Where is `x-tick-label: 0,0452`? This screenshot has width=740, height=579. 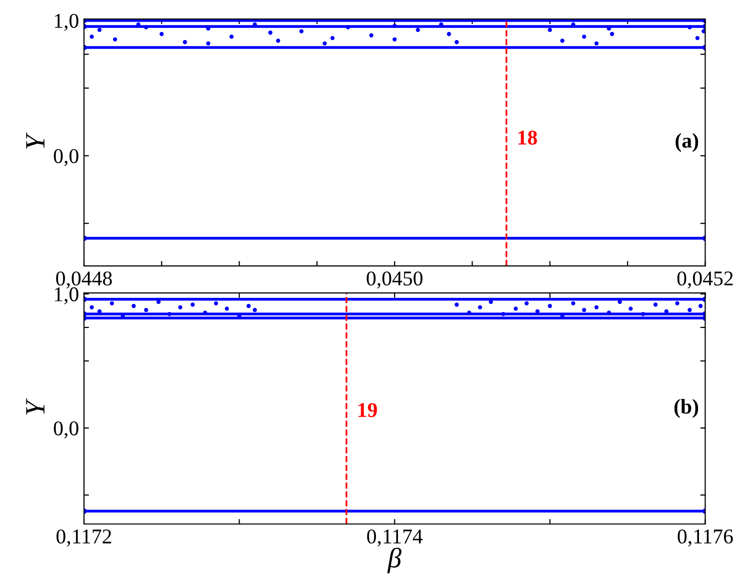 x-tick-label: 0,0452 is located at coordinates (705, 280).